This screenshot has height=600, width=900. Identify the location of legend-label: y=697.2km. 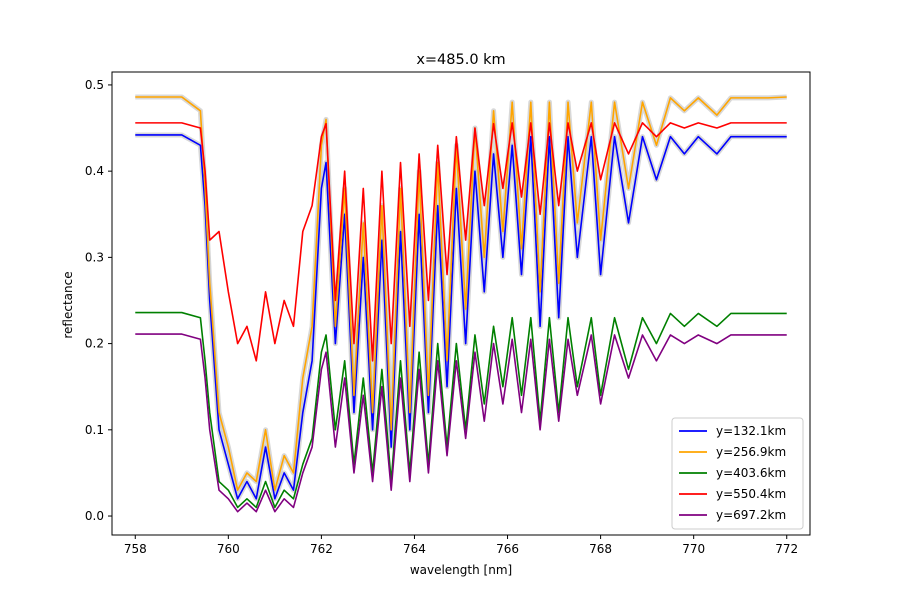
(751, 515).